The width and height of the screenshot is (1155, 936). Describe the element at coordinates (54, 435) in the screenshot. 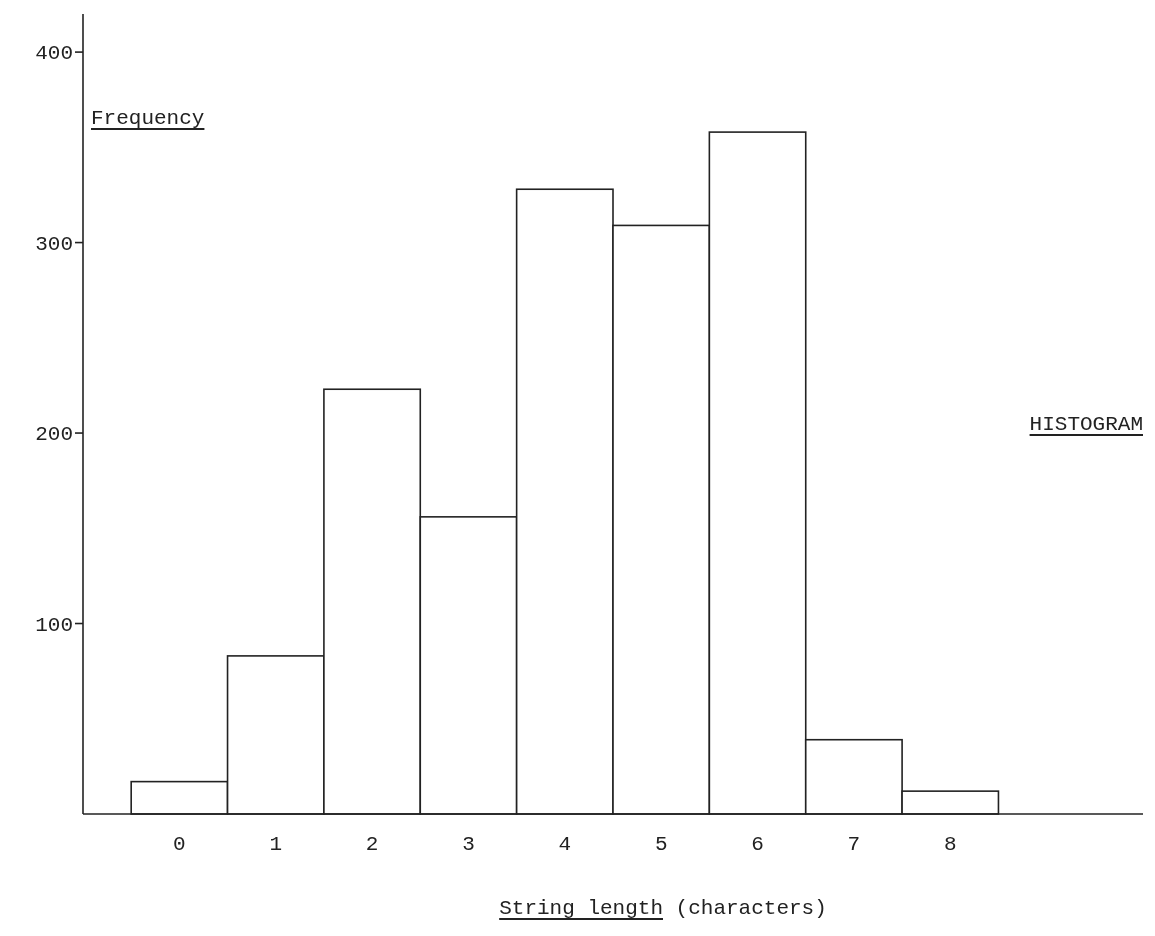

I see `y-tick-label: 200` at that location.